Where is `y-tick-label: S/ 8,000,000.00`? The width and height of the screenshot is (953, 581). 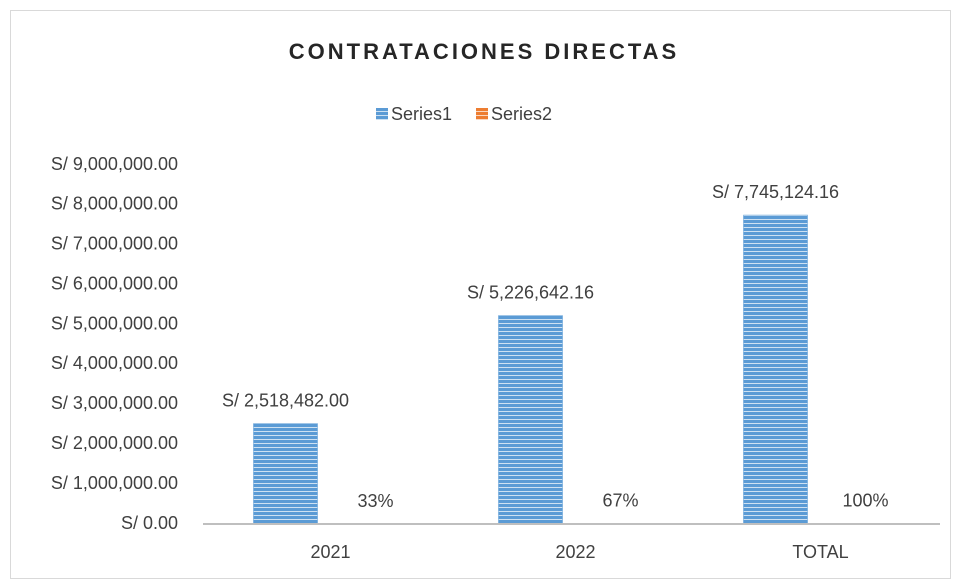
y-tick-label: S/ 8,000,000.00 is located at coordinates (114, 204).